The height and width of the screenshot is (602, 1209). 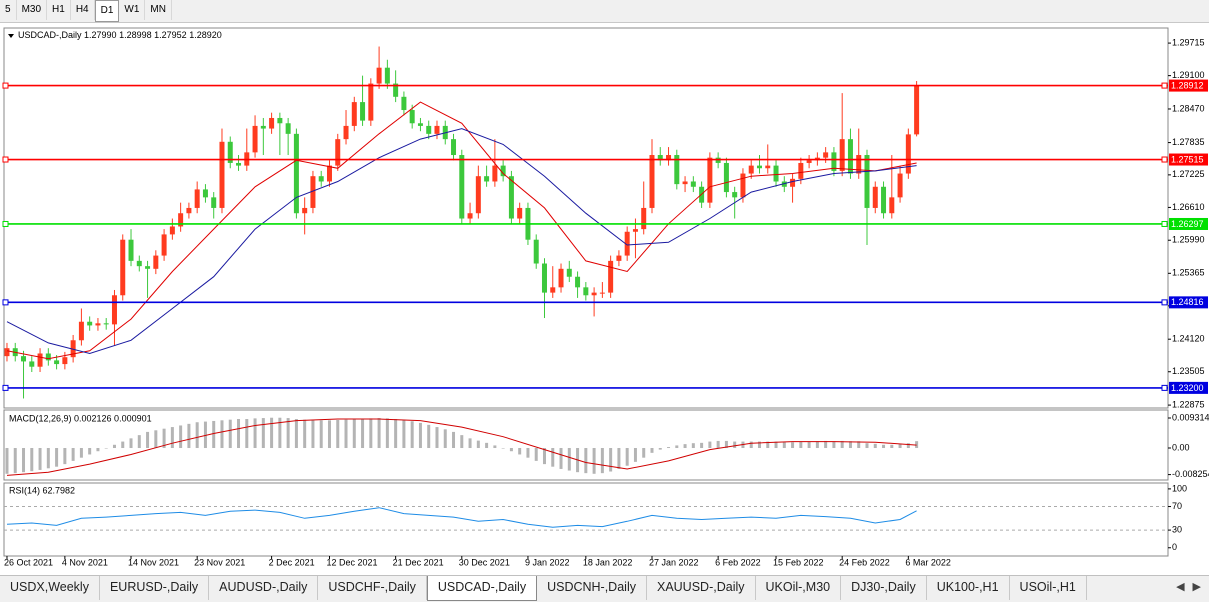 I want to click on chart-tab: XAUUSD-,Daily, so click(x=701, y=588).